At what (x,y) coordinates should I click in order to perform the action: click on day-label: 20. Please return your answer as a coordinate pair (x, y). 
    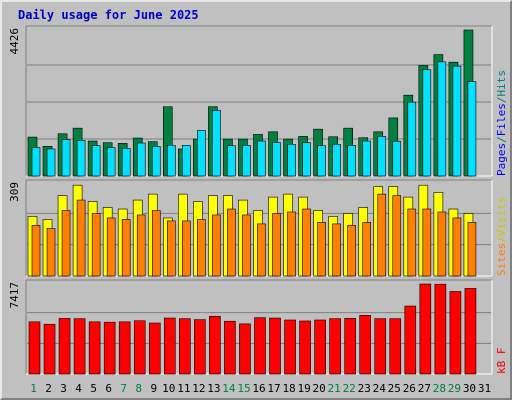
    Looking at the image, I should click on (319, 388).